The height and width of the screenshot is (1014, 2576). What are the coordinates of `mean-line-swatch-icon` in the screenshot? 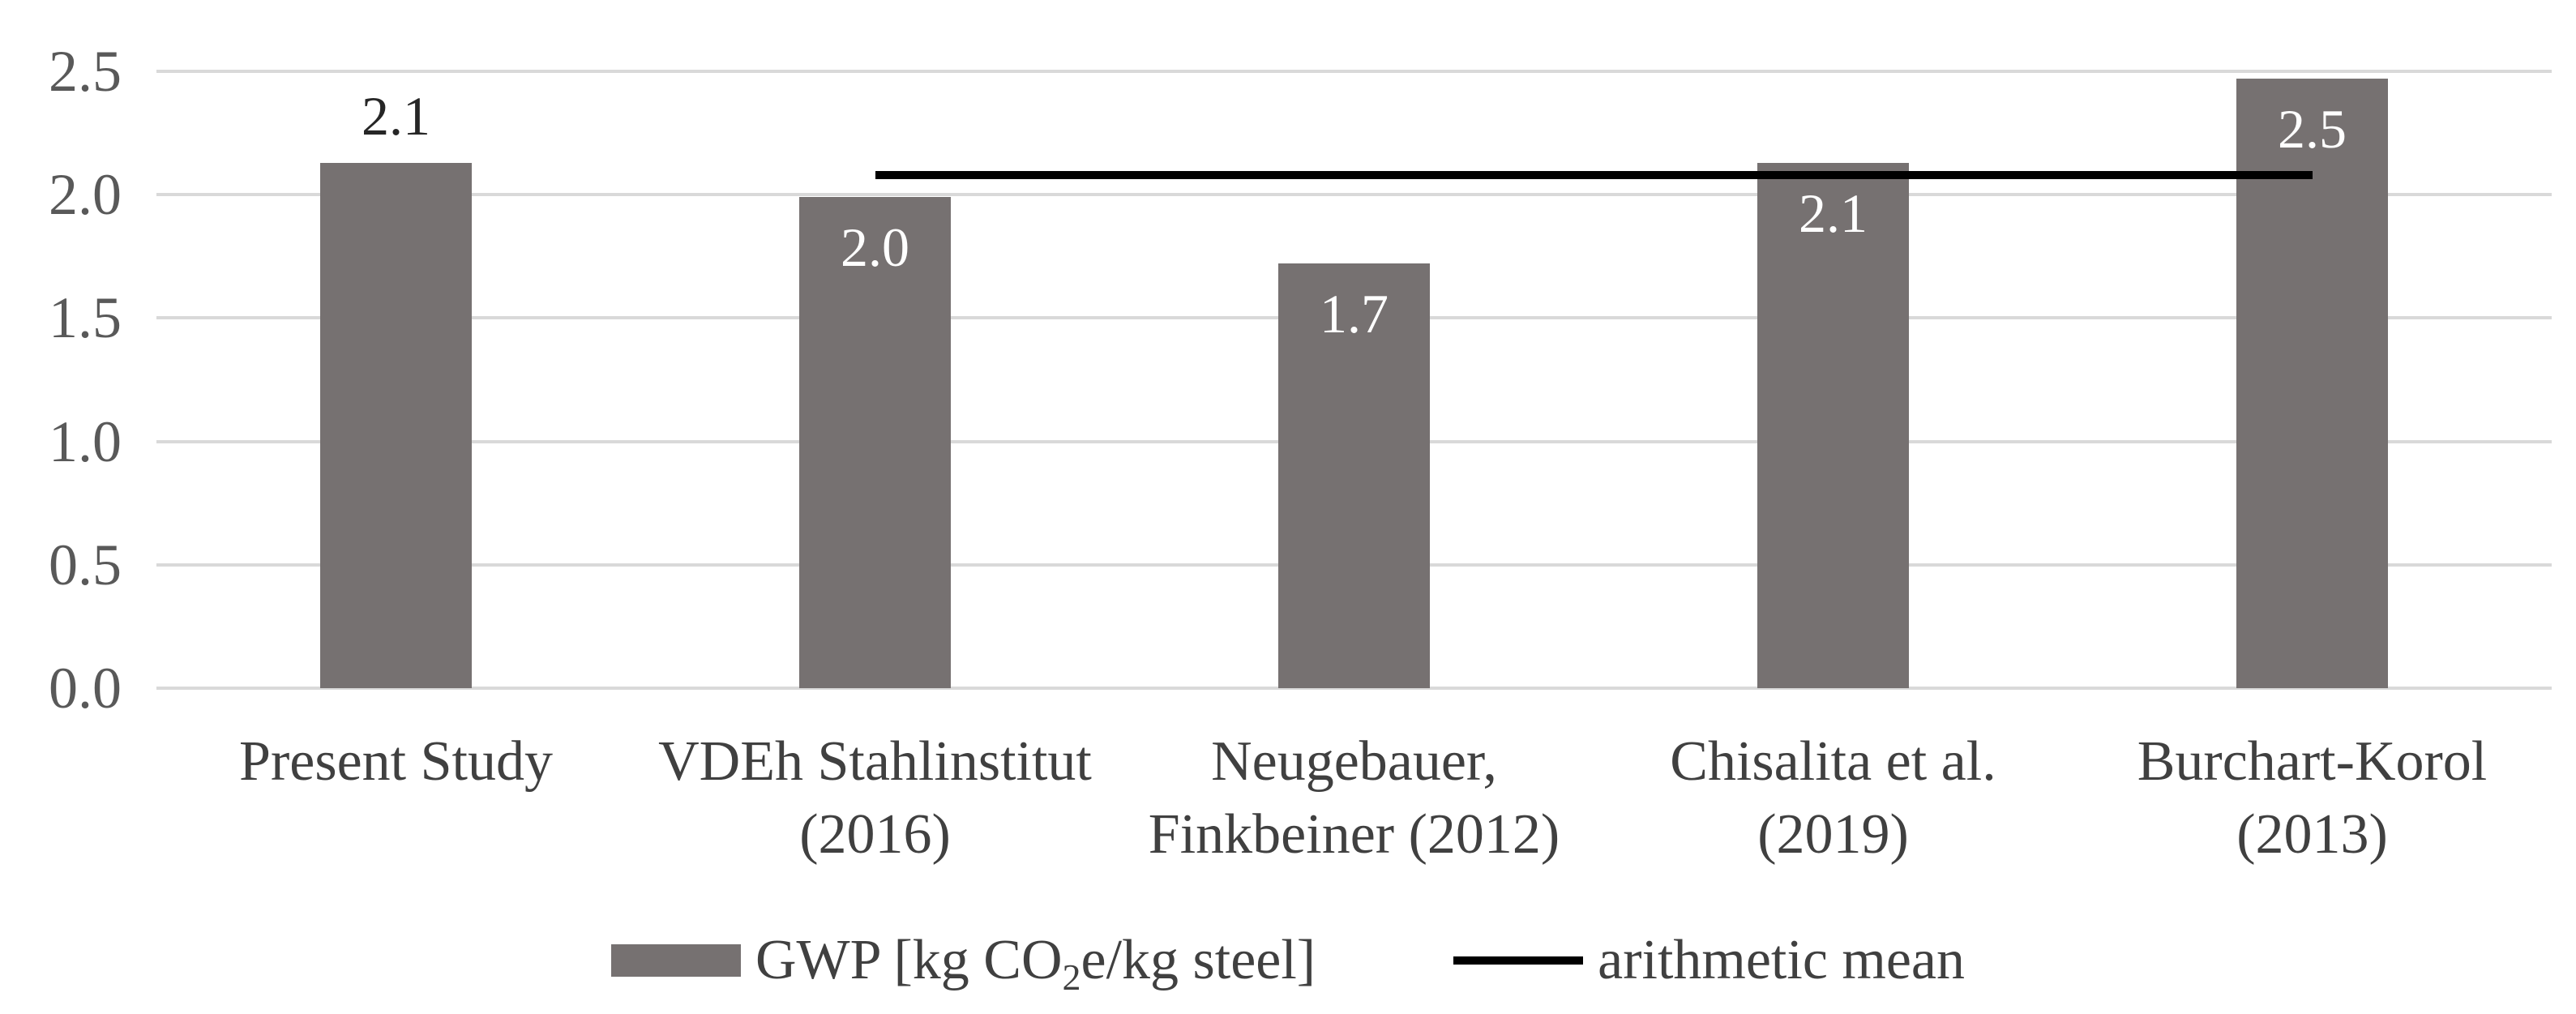 It's located at (1518, 960).